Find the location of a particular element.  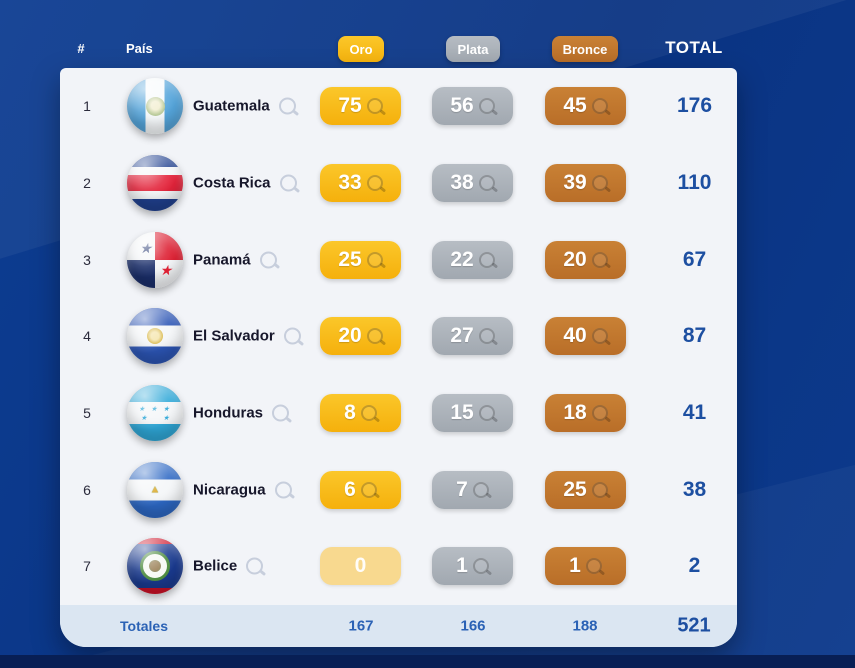

country-name: Honduras is located at coordinates (228, 413).